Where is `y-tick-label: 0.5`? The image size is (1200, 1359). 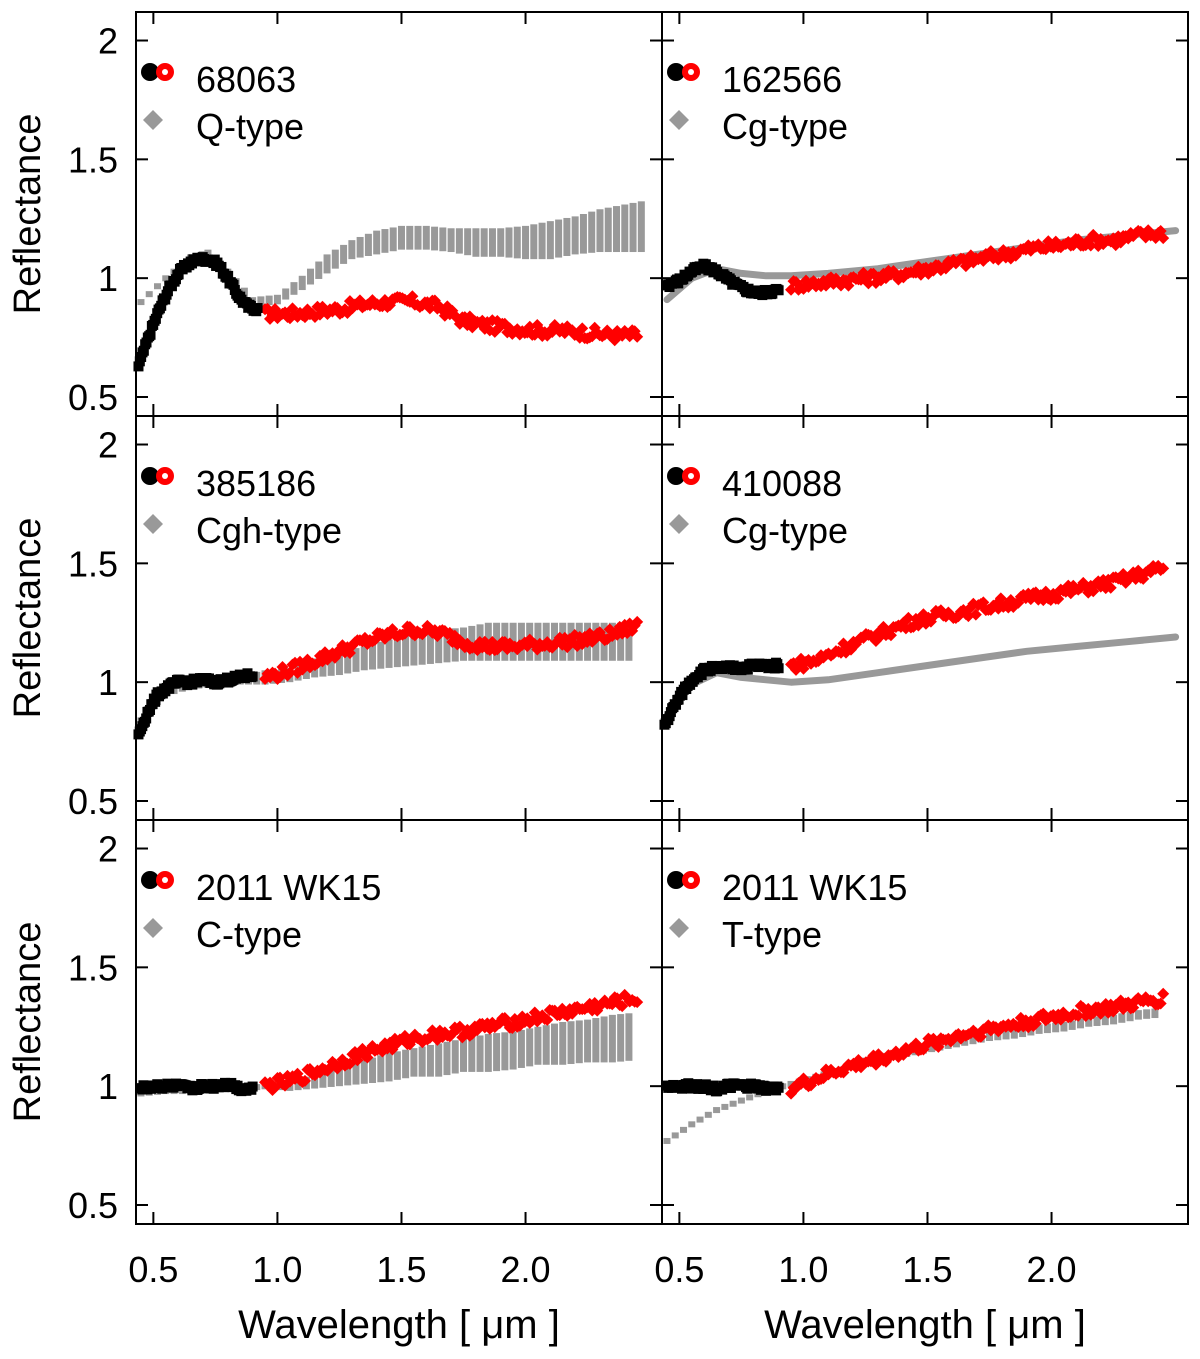
y-tick-label: 0.5 is located at coordinates (93, 1205).